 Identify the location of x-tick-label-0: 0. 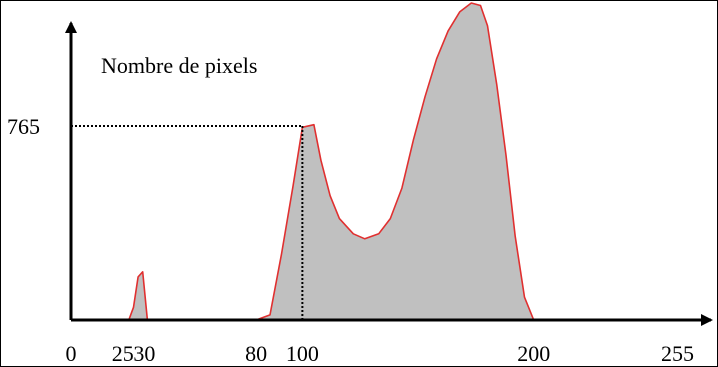
(71, 353).